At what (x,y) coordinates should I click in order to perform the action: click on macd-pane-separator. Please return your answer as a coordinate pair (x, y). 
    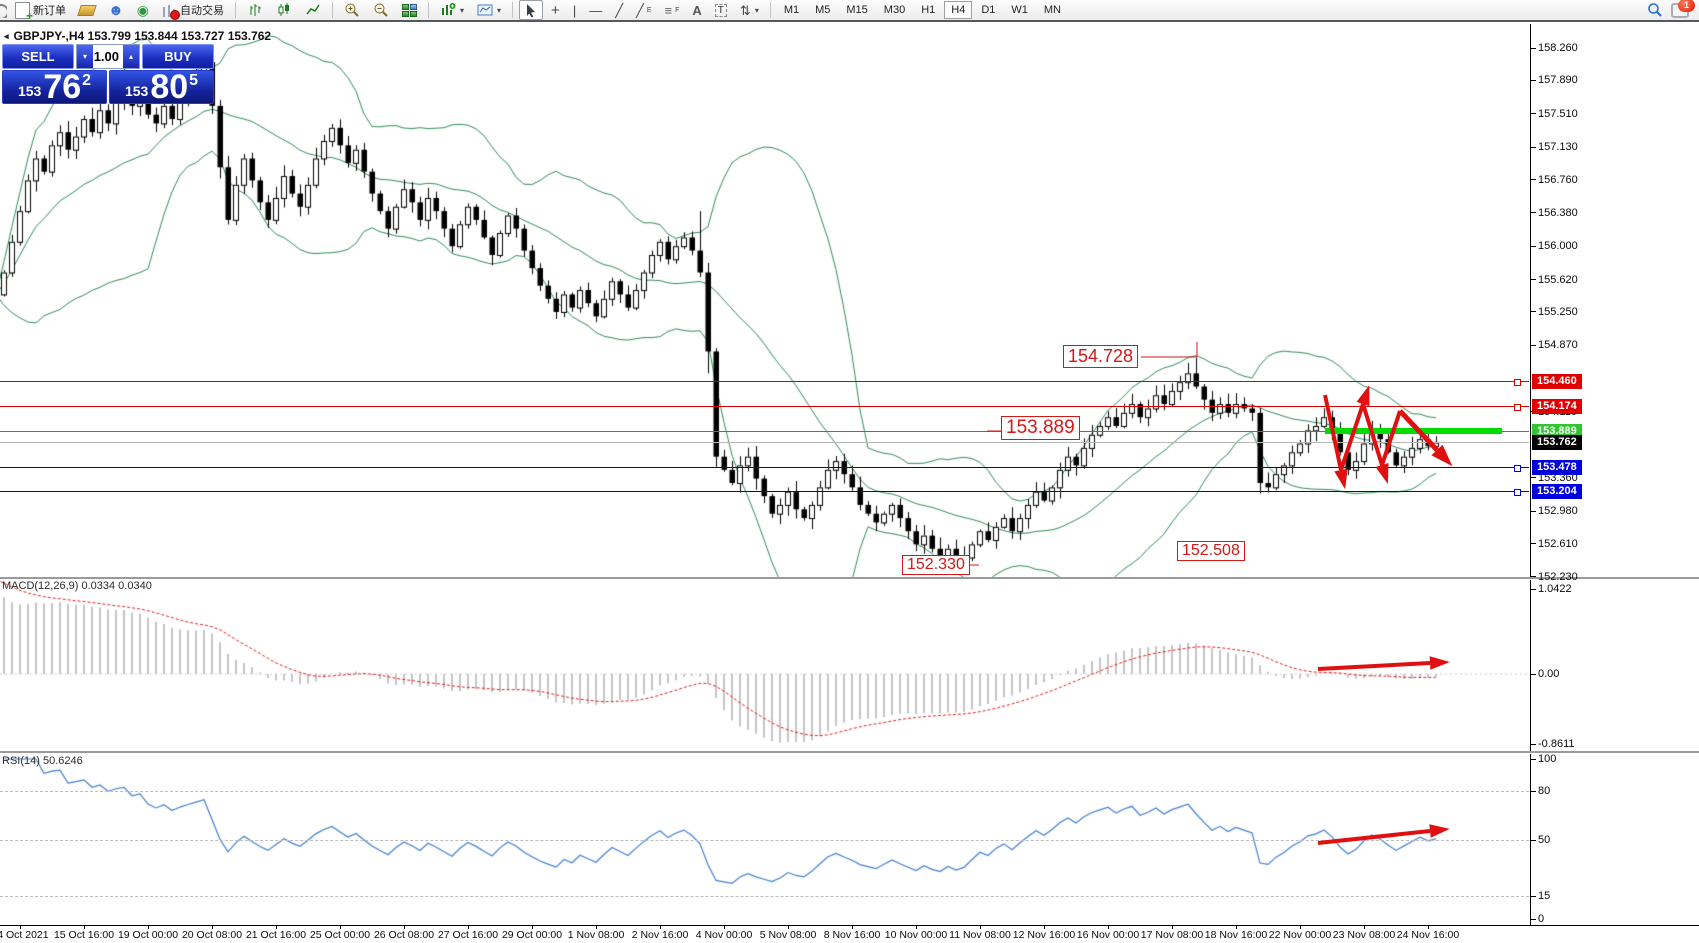
    Looking at the image, I should click on (849, 578).